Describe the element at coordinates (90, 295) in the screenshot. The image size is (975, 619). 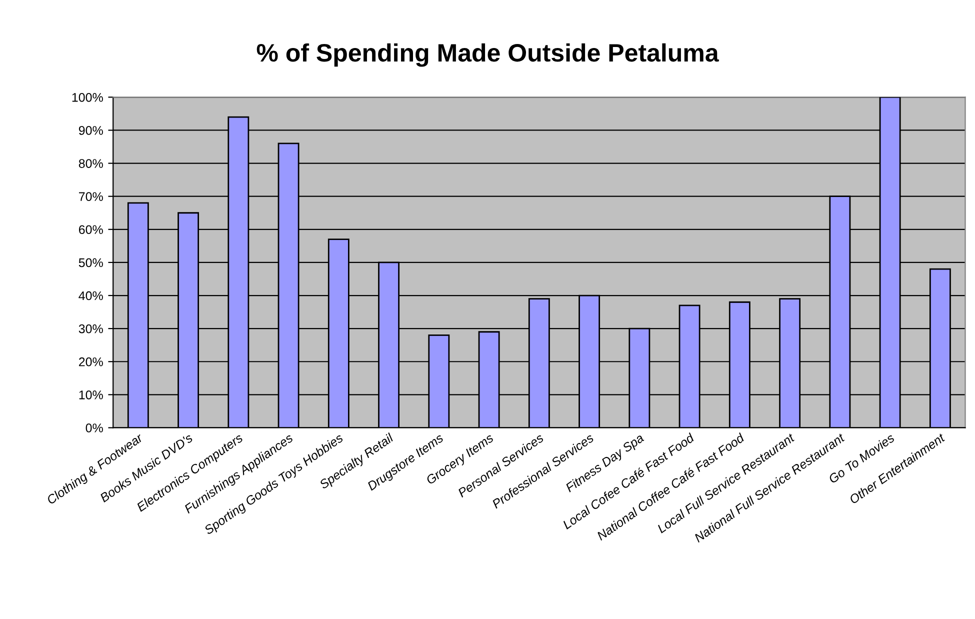
I see `y-tick-label: 40%` at that location.